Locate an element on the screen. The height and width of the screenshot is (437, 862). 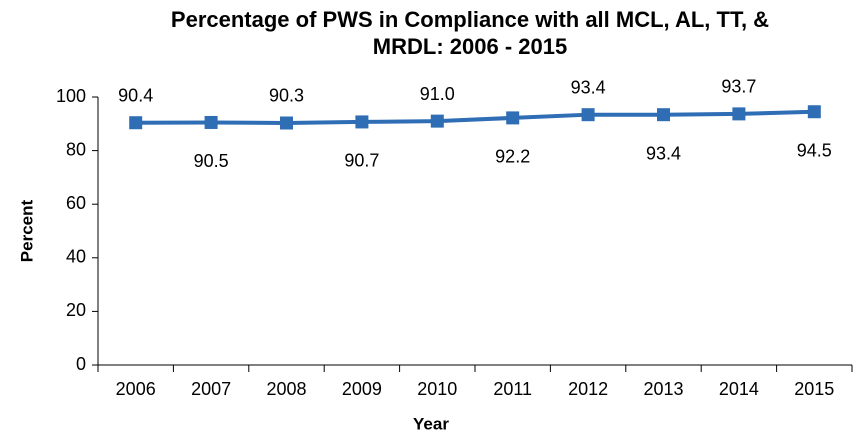
data-label: 92.2 is located at coordinates (512, 157).